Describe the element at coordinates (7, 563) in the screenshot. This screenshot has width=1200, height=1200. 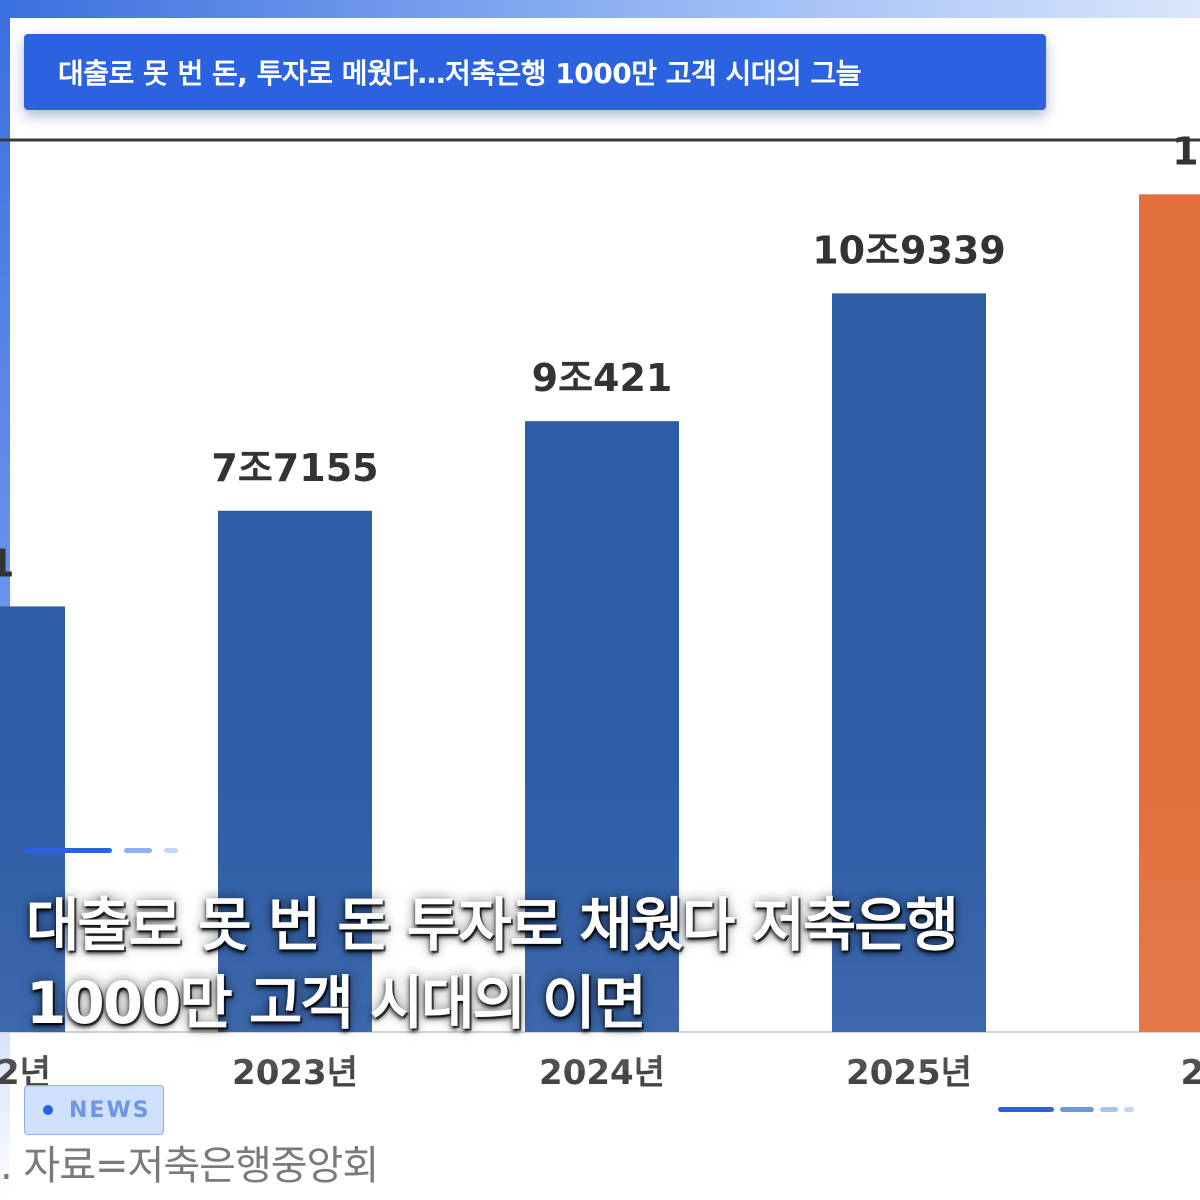
I see `value-label-1: 31` at that location.